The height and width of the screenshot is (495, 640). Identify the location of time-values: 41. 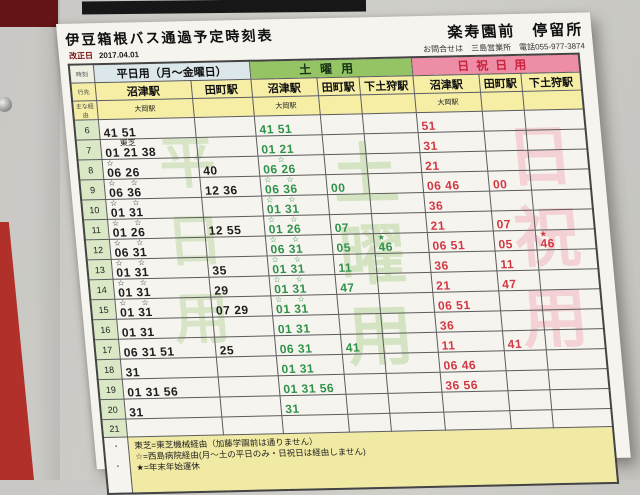
(515, 343).